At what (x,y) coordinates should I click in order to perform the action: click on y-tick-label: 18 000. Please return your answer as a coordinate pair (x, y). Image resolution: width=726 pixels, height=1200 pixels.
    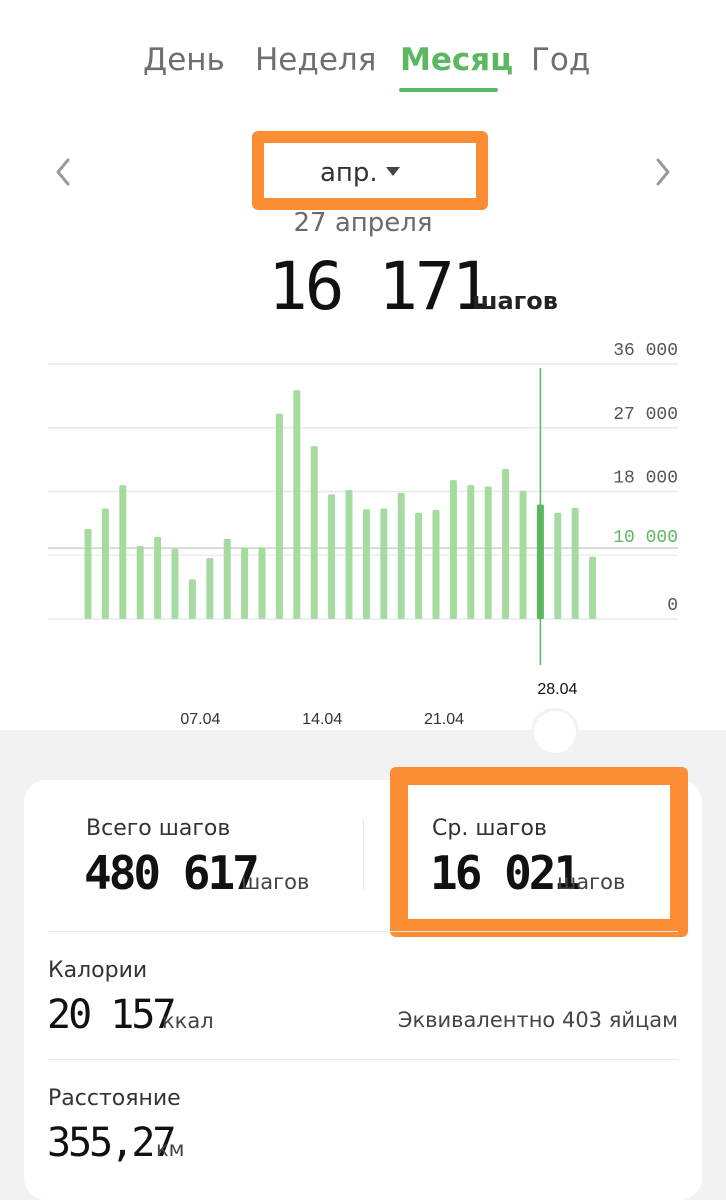
    Looking at the image, I should click on (645, 479).